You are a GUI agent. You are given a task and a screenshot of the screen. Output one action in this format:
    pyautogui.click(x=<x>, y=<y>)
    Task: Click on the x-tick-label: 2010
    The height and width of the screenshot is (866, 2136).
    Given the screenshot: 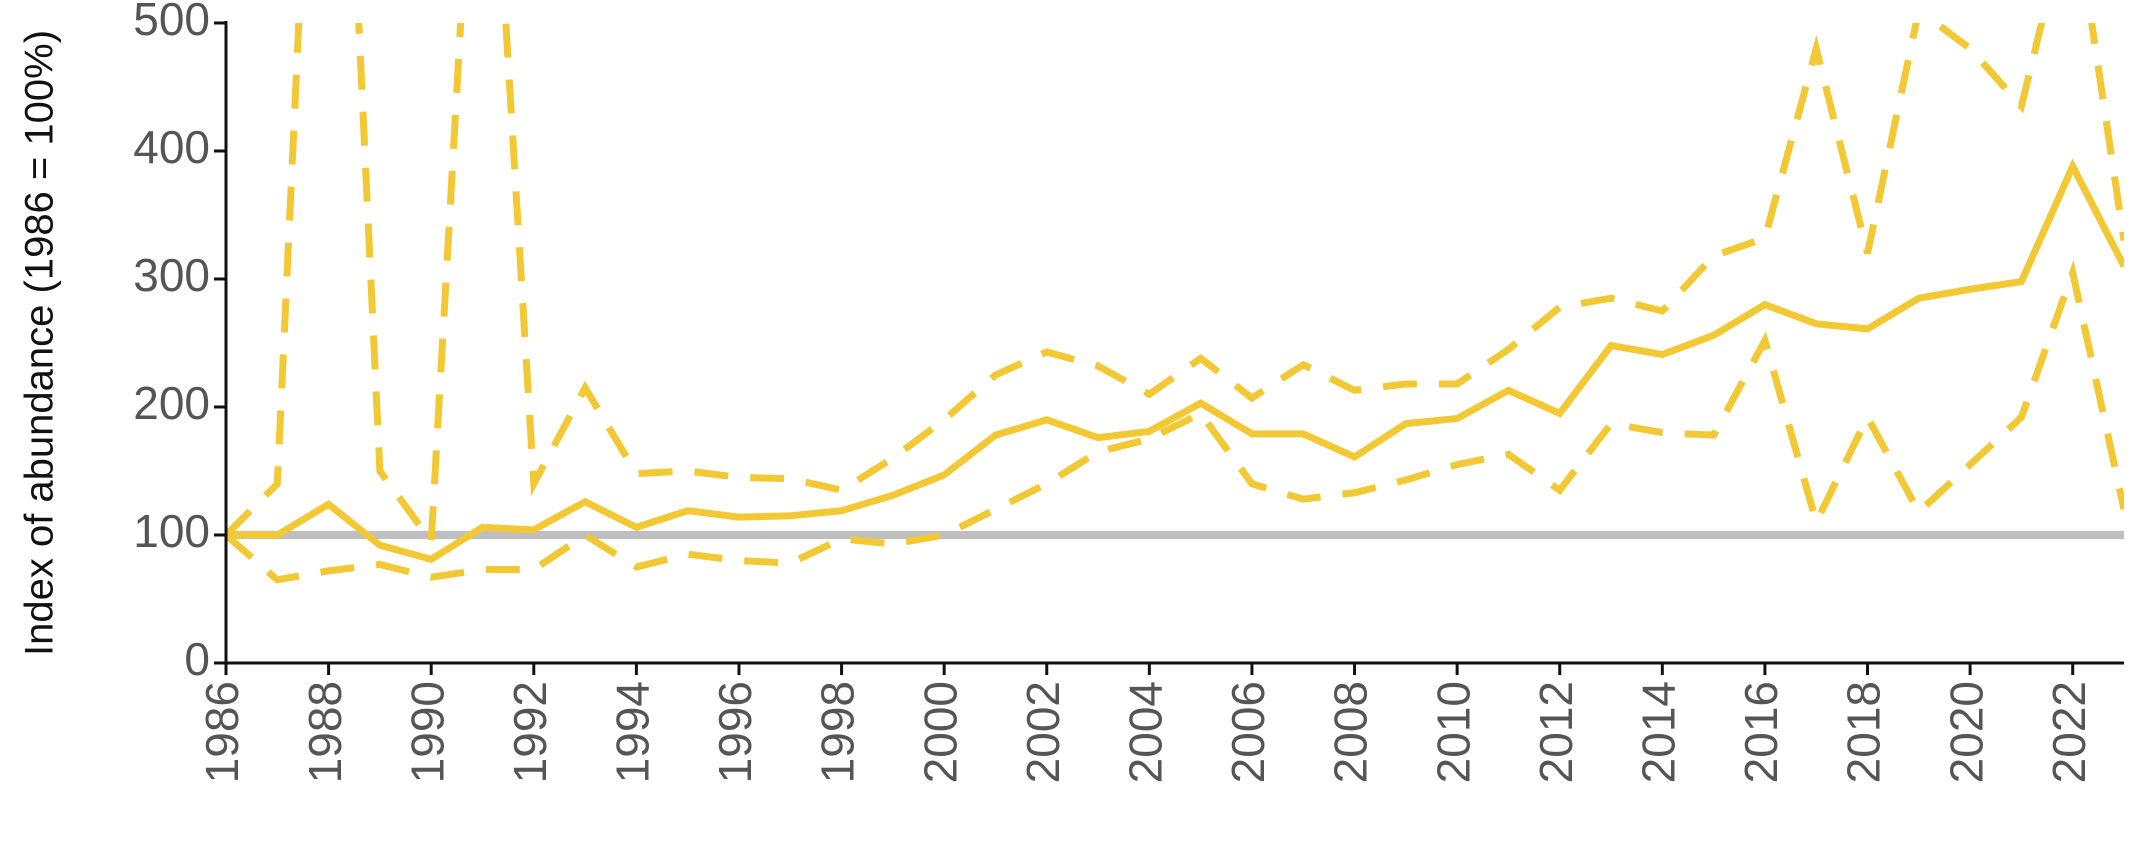 What is the action you would take?
    pyautogui.click(x=1453, y=732)
    